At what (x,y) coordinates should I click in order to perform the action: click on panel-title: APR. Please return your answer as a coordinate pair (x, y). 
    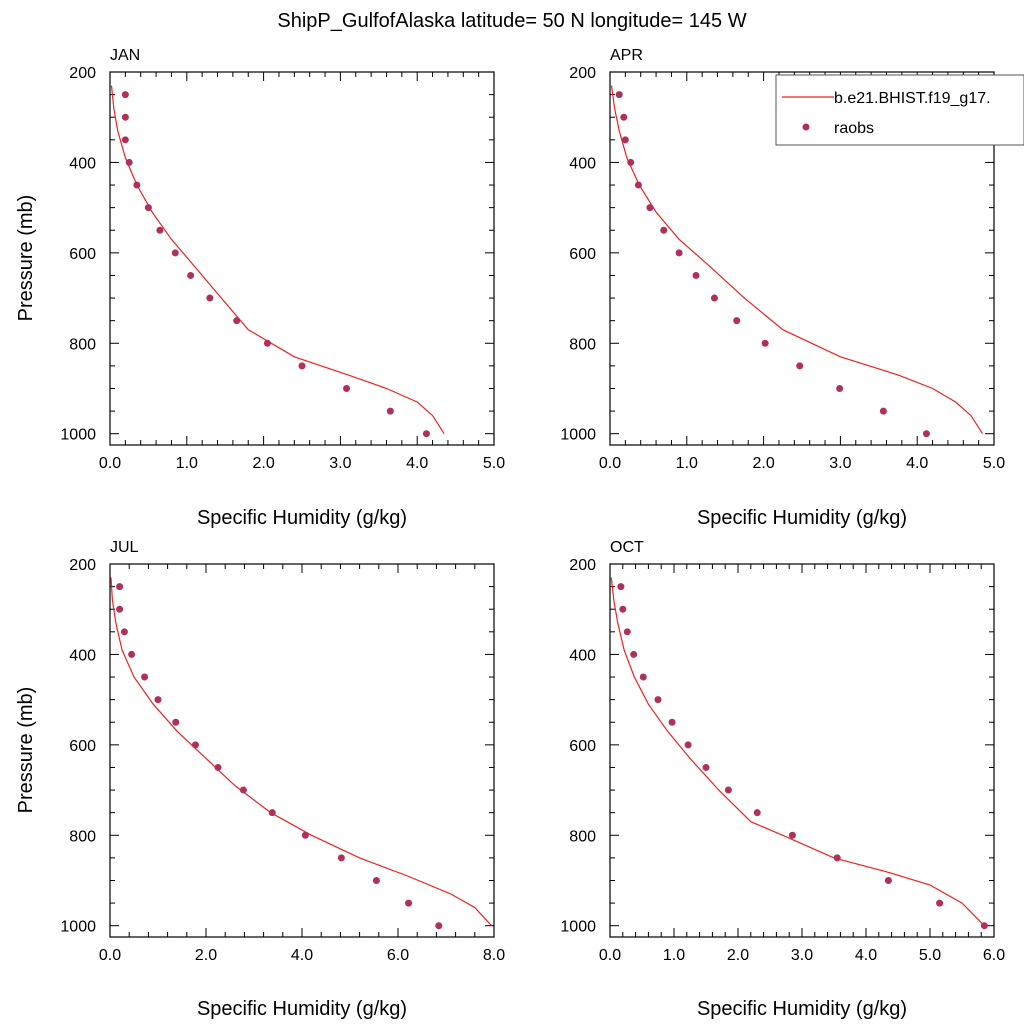
    Looking at the image, I should click on (626, 55).